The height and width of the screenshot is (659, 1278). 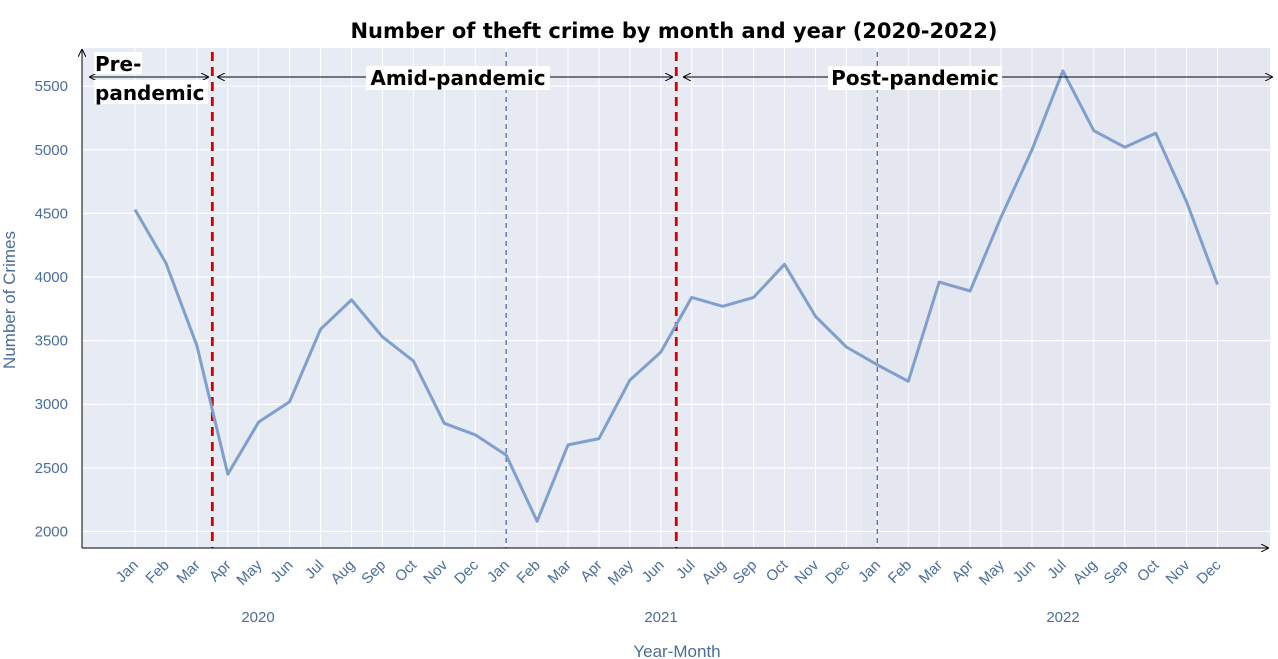 I want to click on pre-label-bg, so click(x=118, y=63).